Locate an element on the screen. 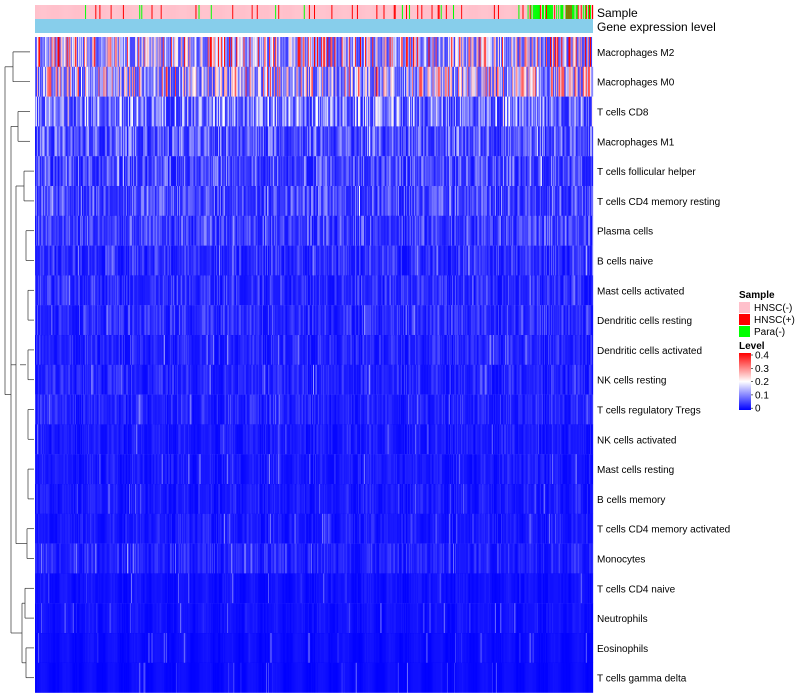  heatmap-row is located at coordinates (314, 171).